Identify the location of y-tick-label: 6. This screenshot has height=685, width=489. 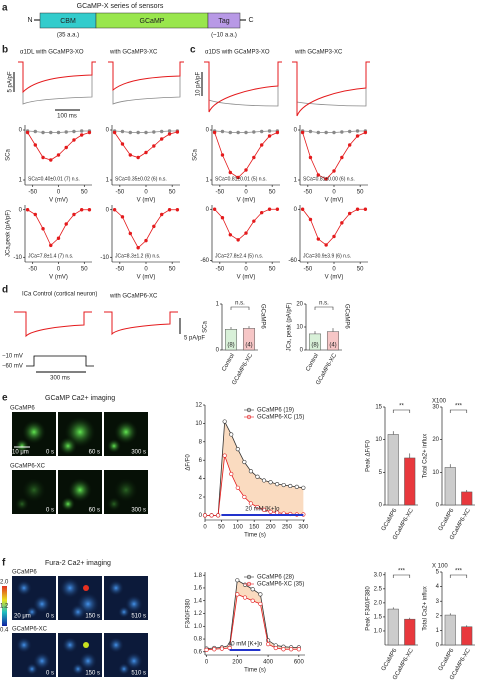
(201, 461).